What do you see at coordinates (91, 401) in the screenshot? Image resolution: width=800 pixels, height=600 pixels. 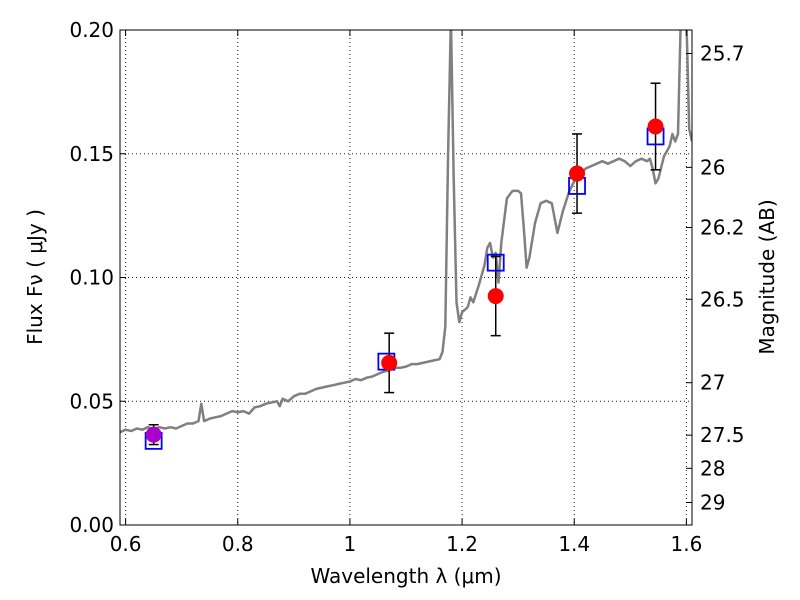 I see `y-tick-label: 0.05` at bounding box center [91, 401].